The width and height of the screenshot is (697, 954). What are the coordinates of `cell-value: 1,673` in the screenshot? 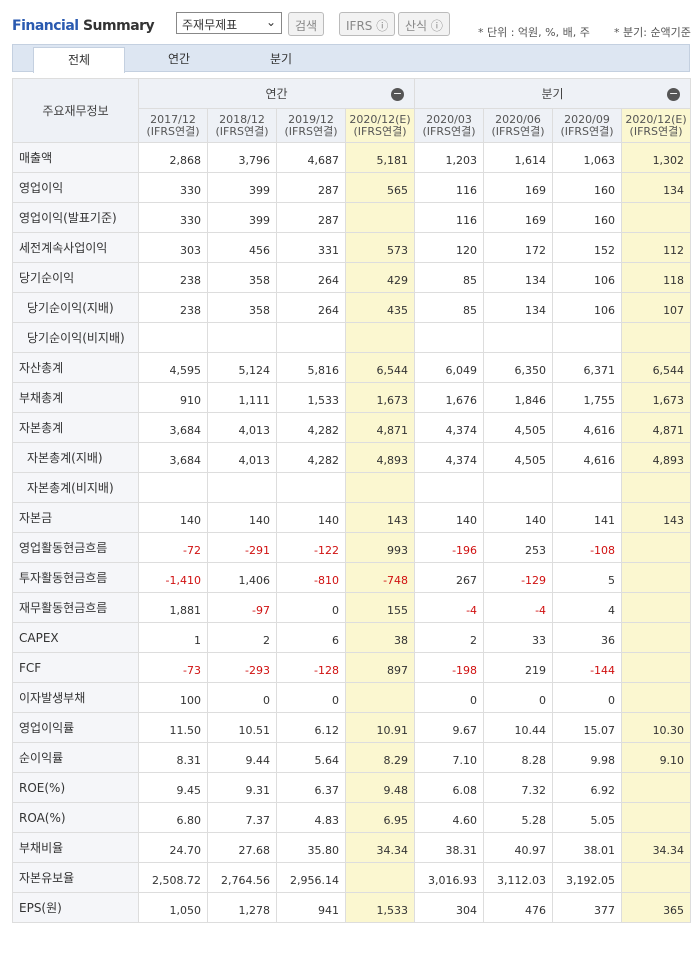 It's located at (392, 400).